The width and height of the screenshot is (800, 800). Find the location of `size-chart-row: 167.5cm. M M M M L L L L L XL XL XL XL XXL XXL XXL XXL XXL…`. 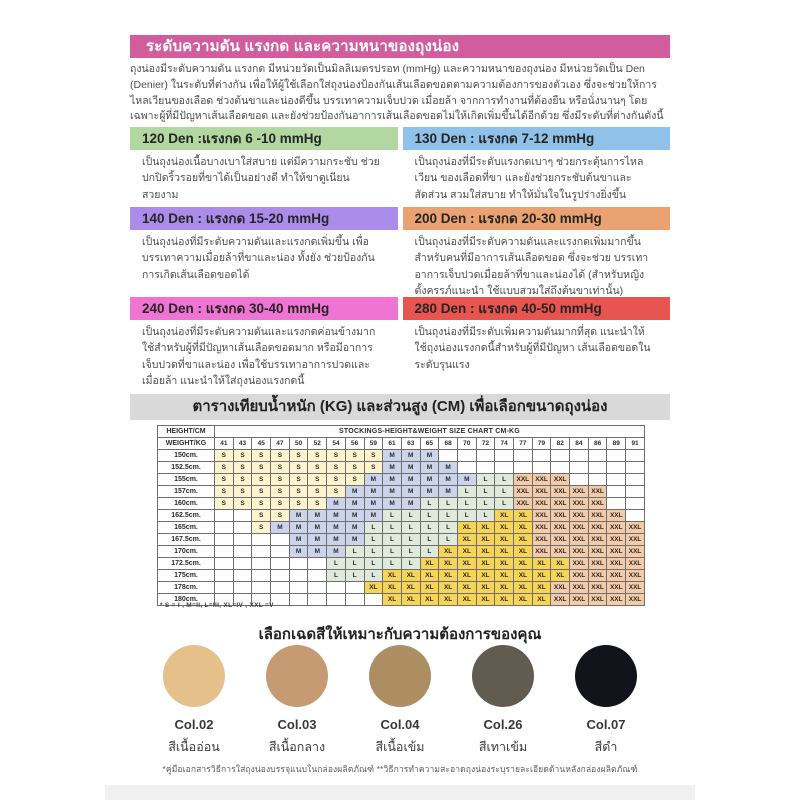

size-chart-row: 167.5cm. M M M M L L L L L XL XL XL XL XXL XXL XXL XXL XXL… is located at coordinates (401, 539).